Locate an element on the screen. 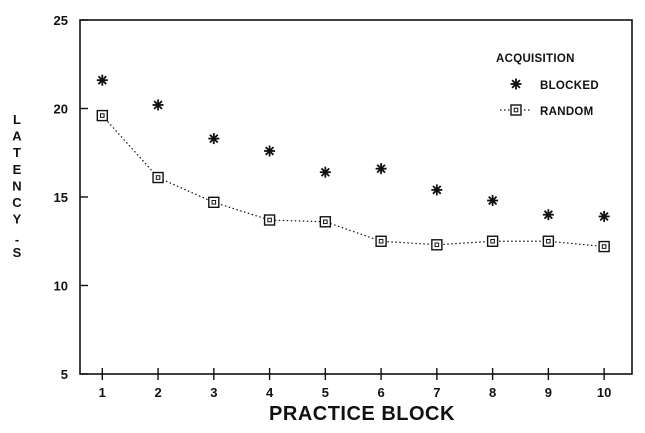 The image size is (645, 433). y-axis-title-char: T is located at coordinates (17, 152).